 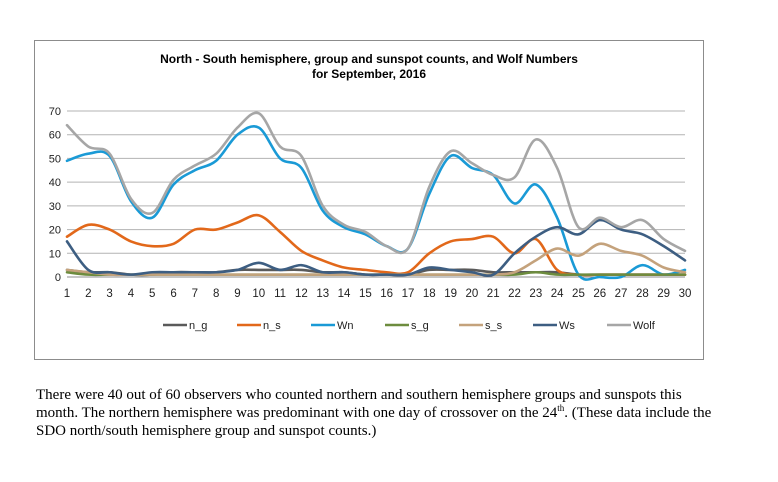 I want to click on x-tick-label: 1, so click(x=67, y=294).